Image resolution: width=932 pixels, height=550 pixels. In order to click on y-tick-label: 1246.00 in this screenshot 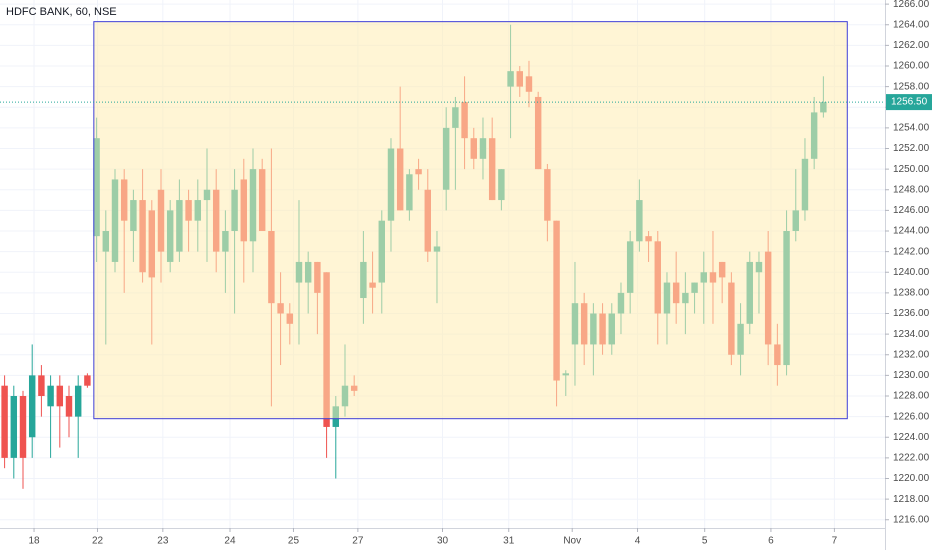, I will do `click(911, 210)`.